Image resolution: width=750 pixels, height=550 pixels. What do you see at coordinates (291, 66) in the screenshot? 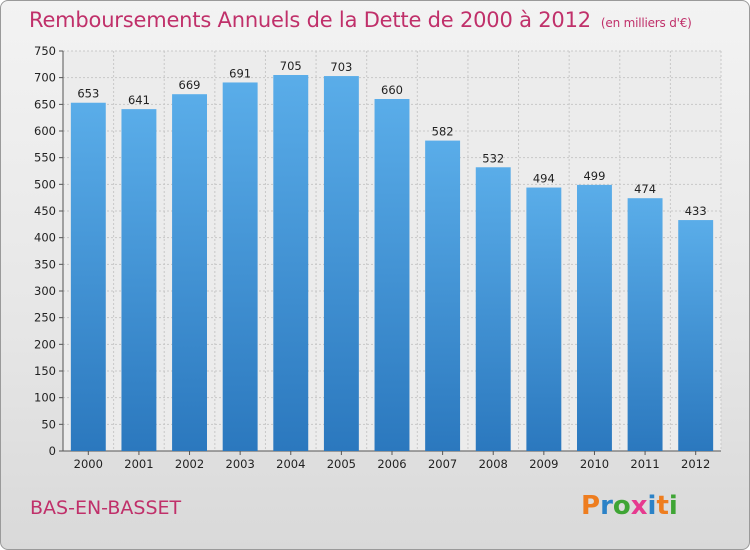
I see `value-label: 705` at bounding box center [291, 66].